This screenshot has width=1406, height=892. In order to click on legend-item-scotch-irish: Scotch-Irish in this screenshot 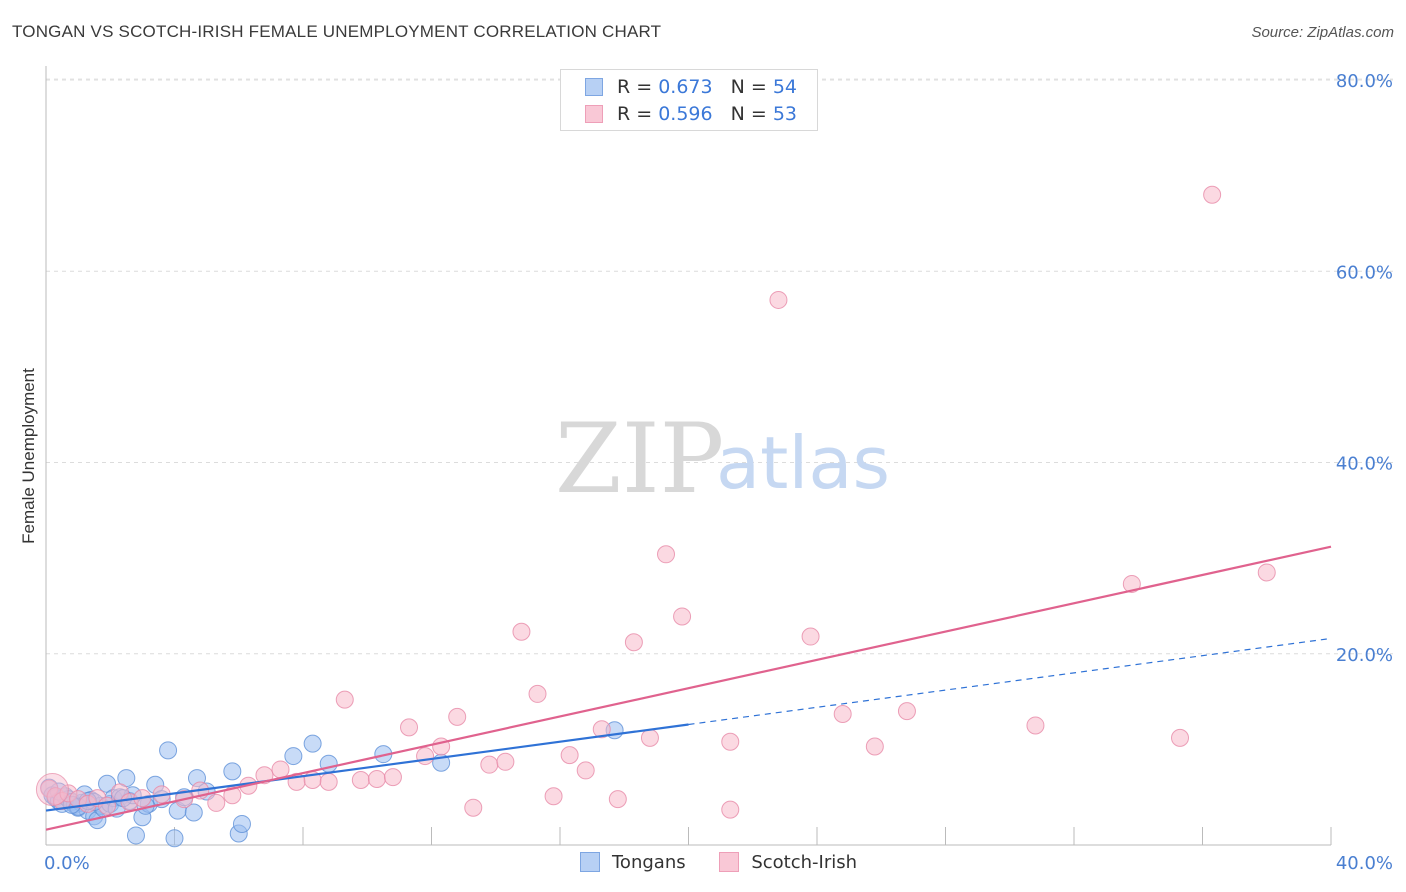, I will do `click(788, 862)`.